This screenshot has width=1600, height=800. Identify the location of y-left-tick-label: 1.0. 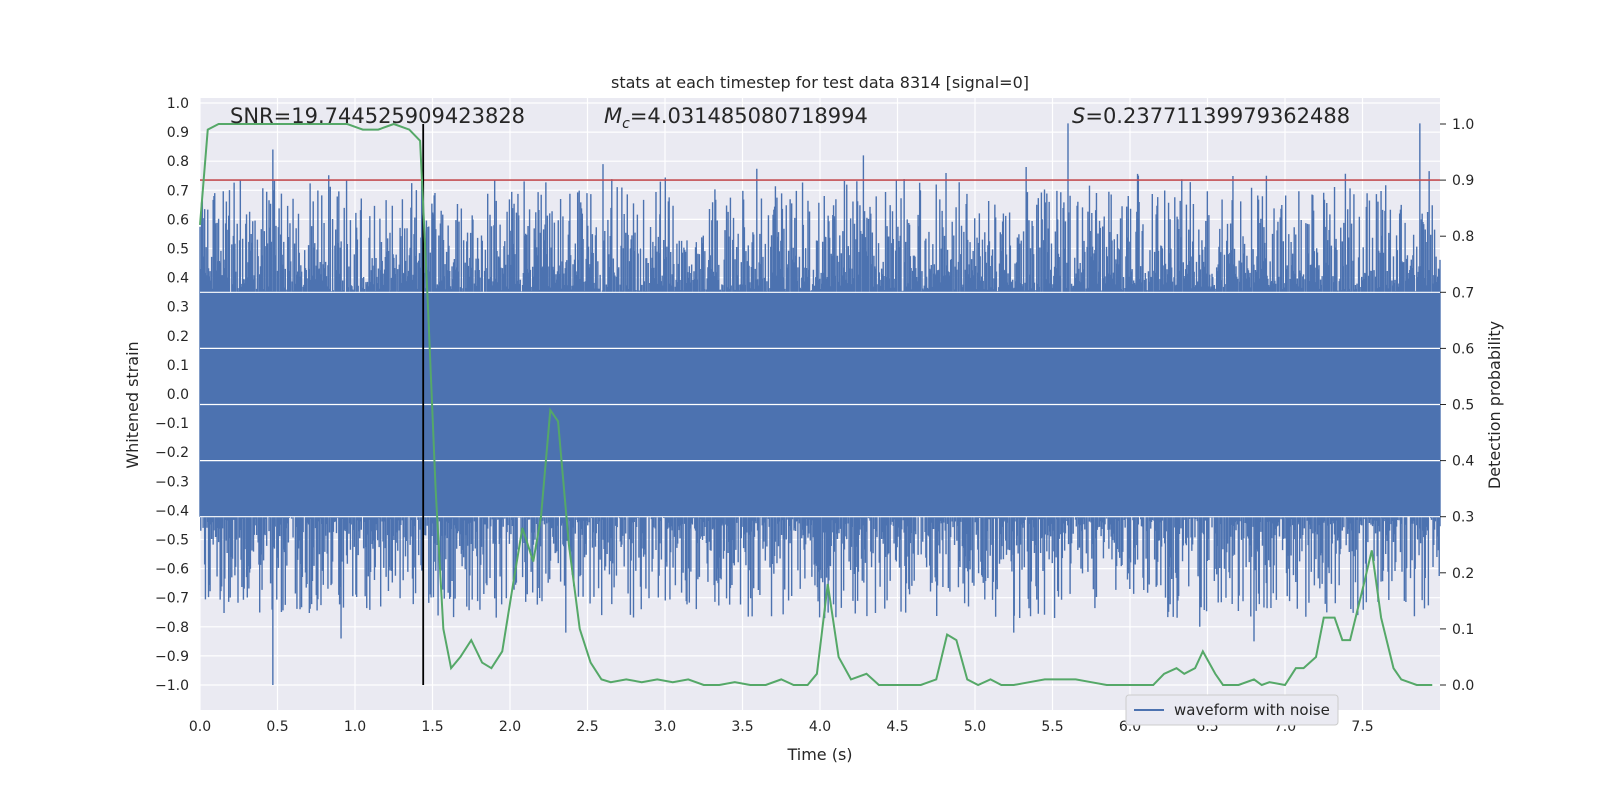
(178, 104).